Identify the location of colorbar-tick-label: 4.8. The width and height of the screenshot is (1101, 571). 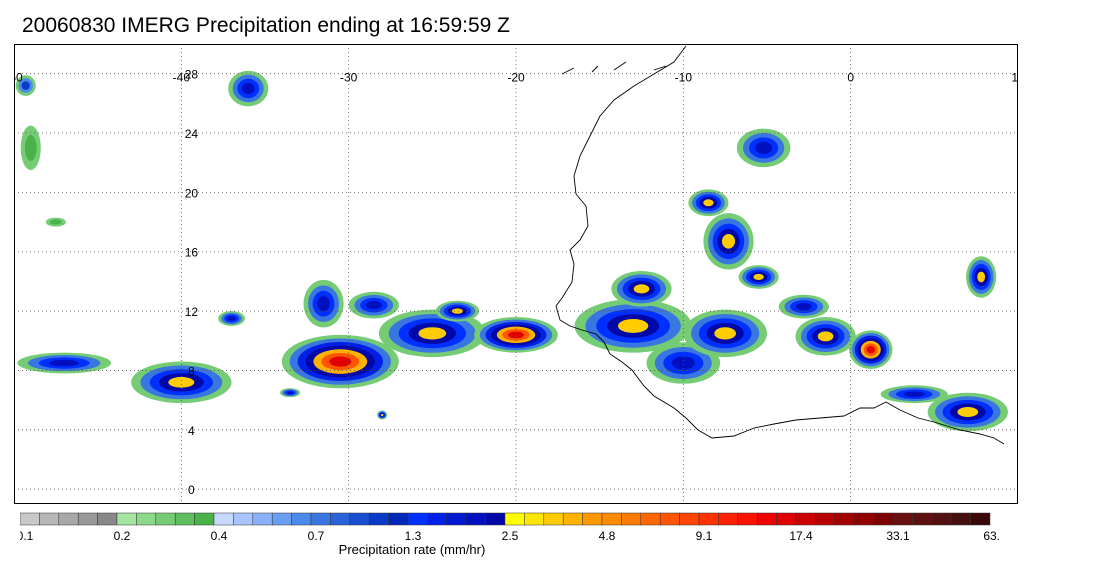
(607, 536).